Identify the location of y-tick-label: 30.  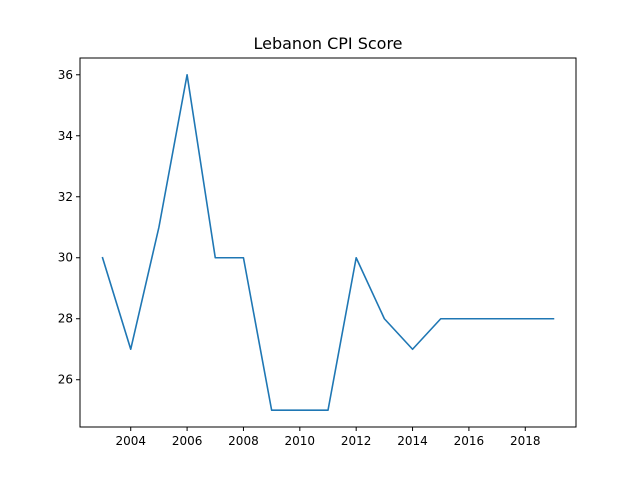
(65, 258).